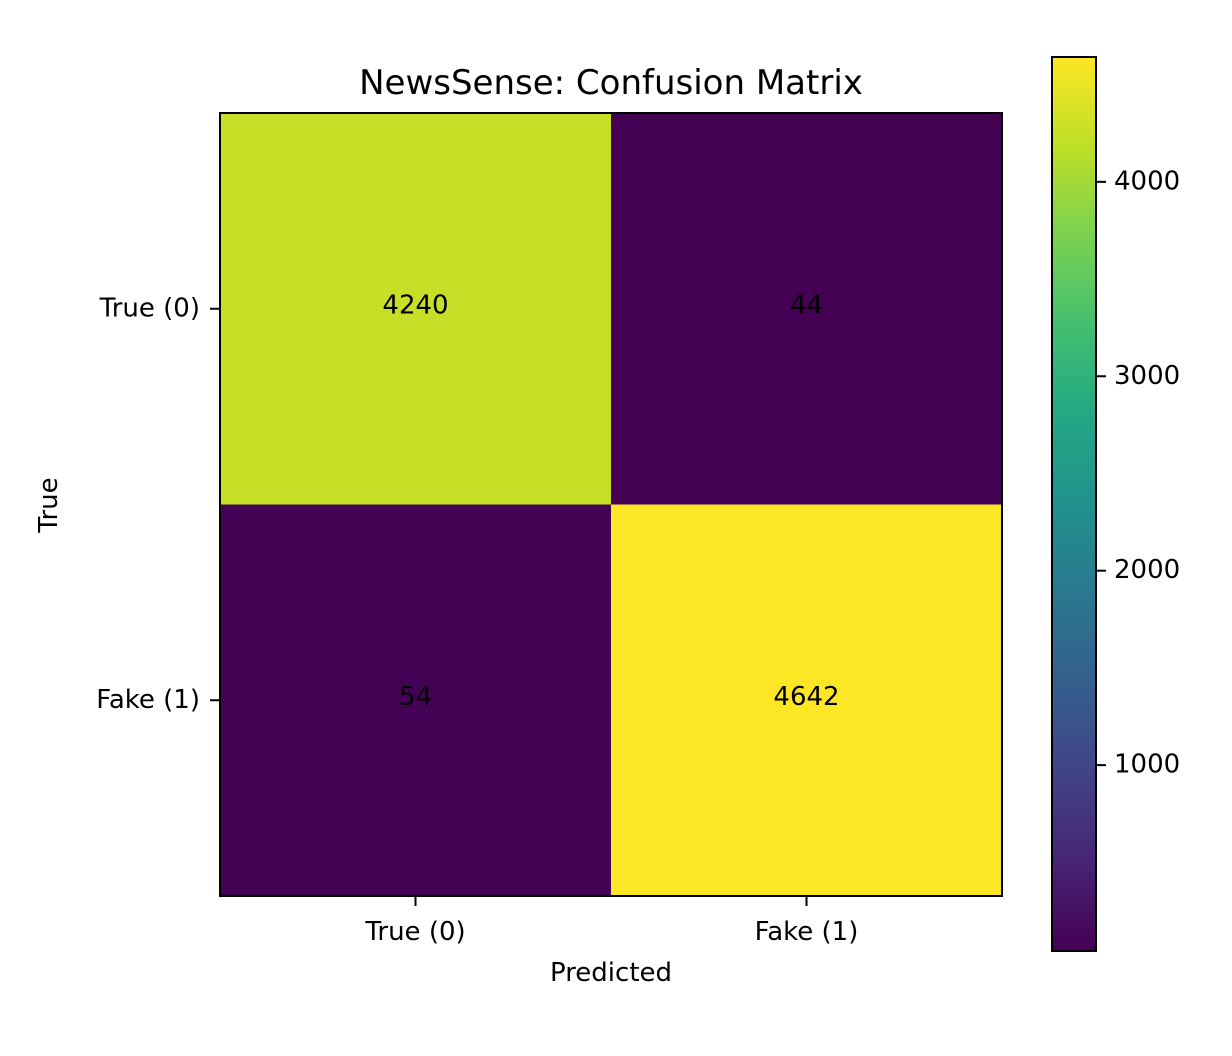  I want to click on colorbar-tick-label: 1000, so click(1147, 765).